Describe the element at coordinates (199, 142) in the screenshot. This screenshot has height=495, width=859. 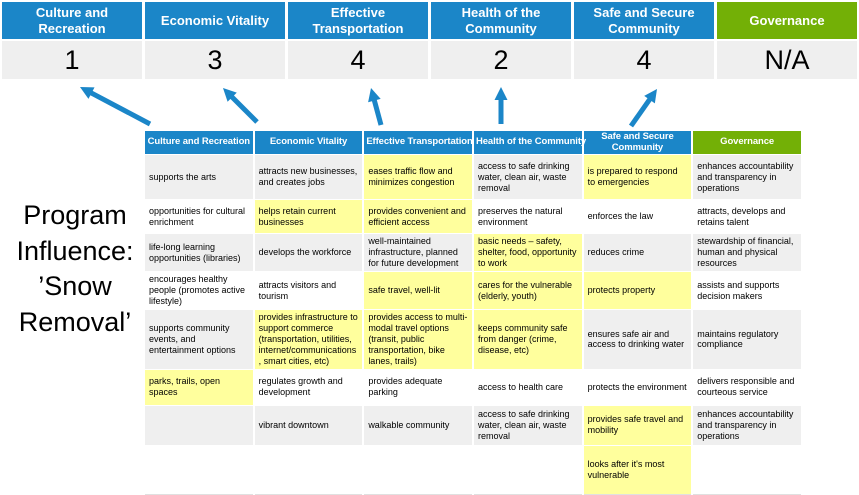
I see `matrix-header-culture-and-recreation: Culture and Recreation` at that location.